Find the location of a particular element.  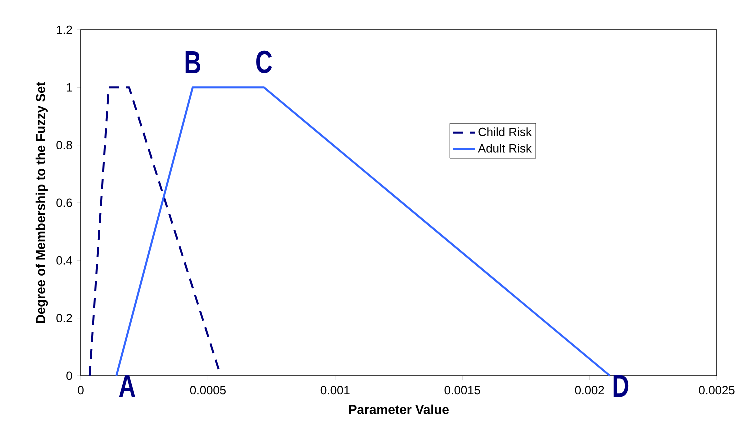

annotation: A is located at coordinates (127, 386).